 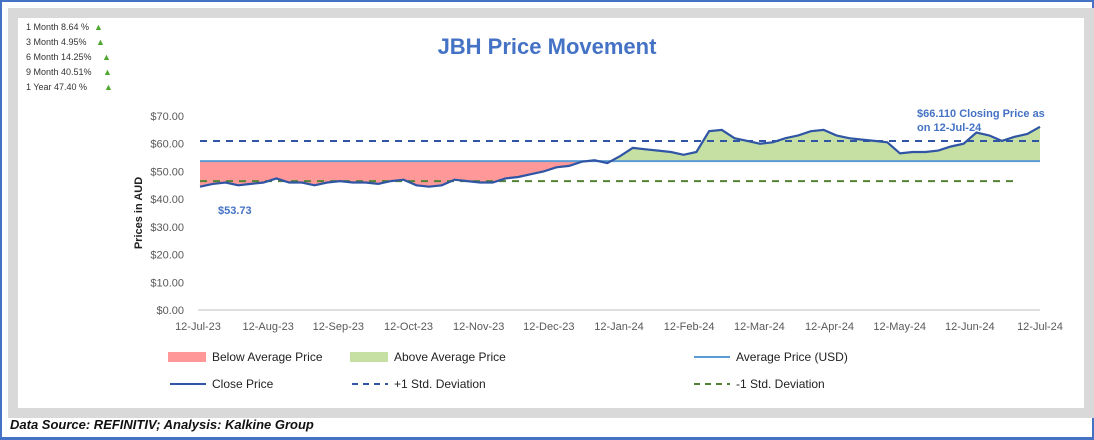 I want to click on start-price-annotation: $53.73, so click(x=235, y=211).